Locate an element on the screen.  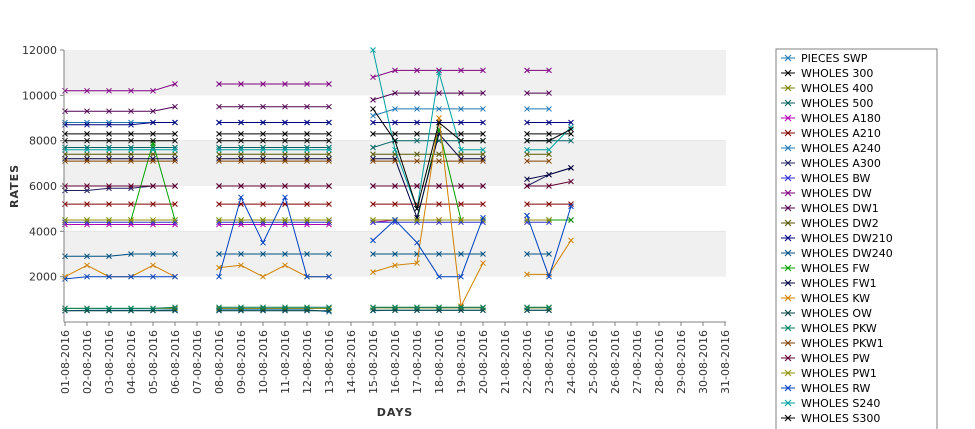
legend-label: WHOLES A180 is located at coordinates (841, 118).